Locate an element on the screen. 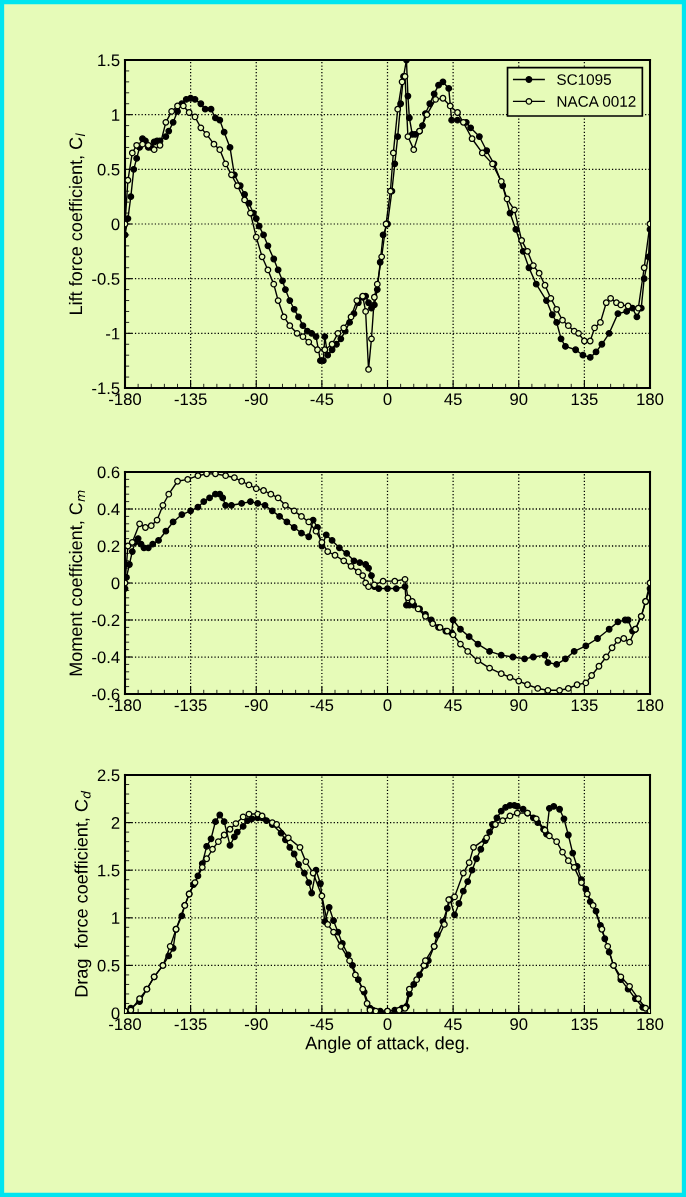  y-tick-label: -0.2 is located at coordinates (106, 620).